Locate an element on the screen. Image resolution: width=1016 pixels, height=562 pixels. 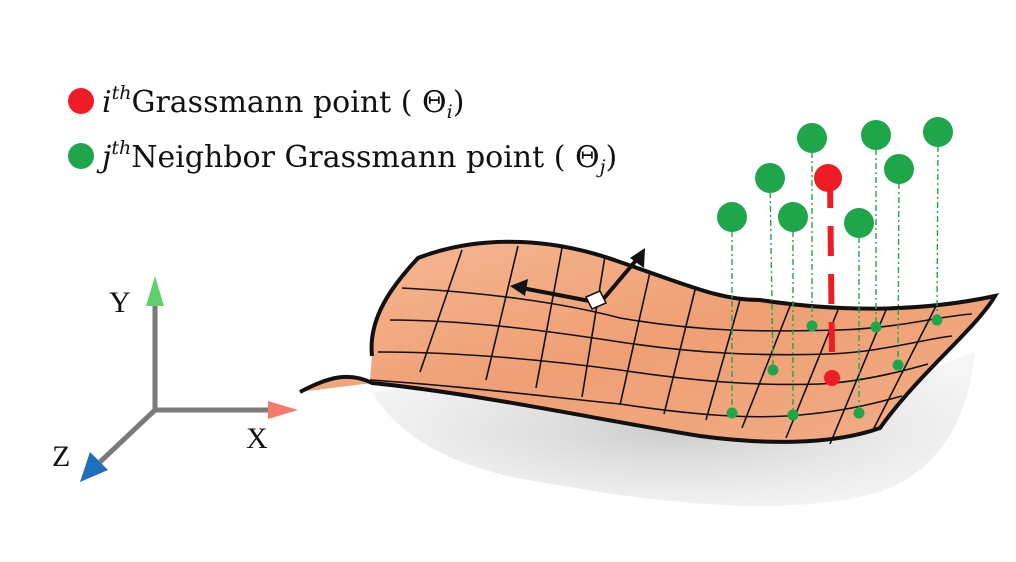
legend-label-neighbor: Neighbor Grassmann point ( is located at coordinates (348, 157).